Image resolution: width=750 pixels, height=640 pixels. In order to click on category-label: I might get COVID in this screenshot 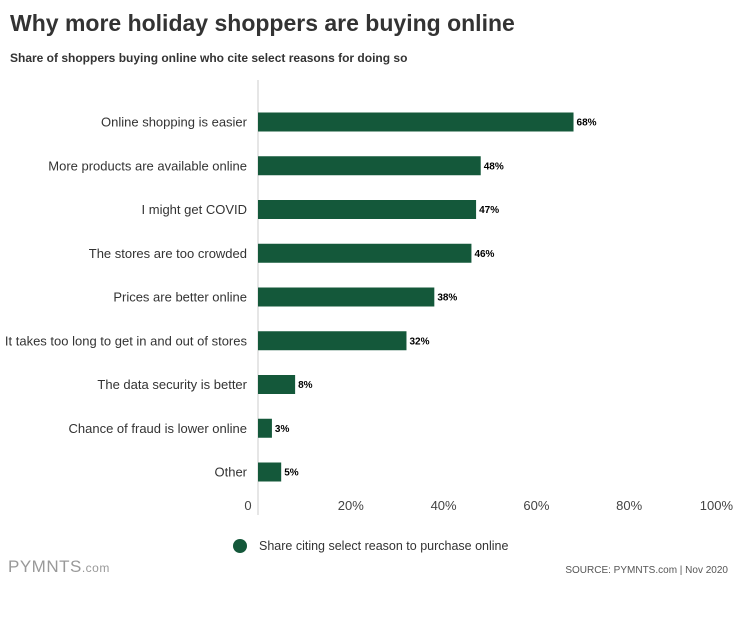, I will do `click(194, 209)`.